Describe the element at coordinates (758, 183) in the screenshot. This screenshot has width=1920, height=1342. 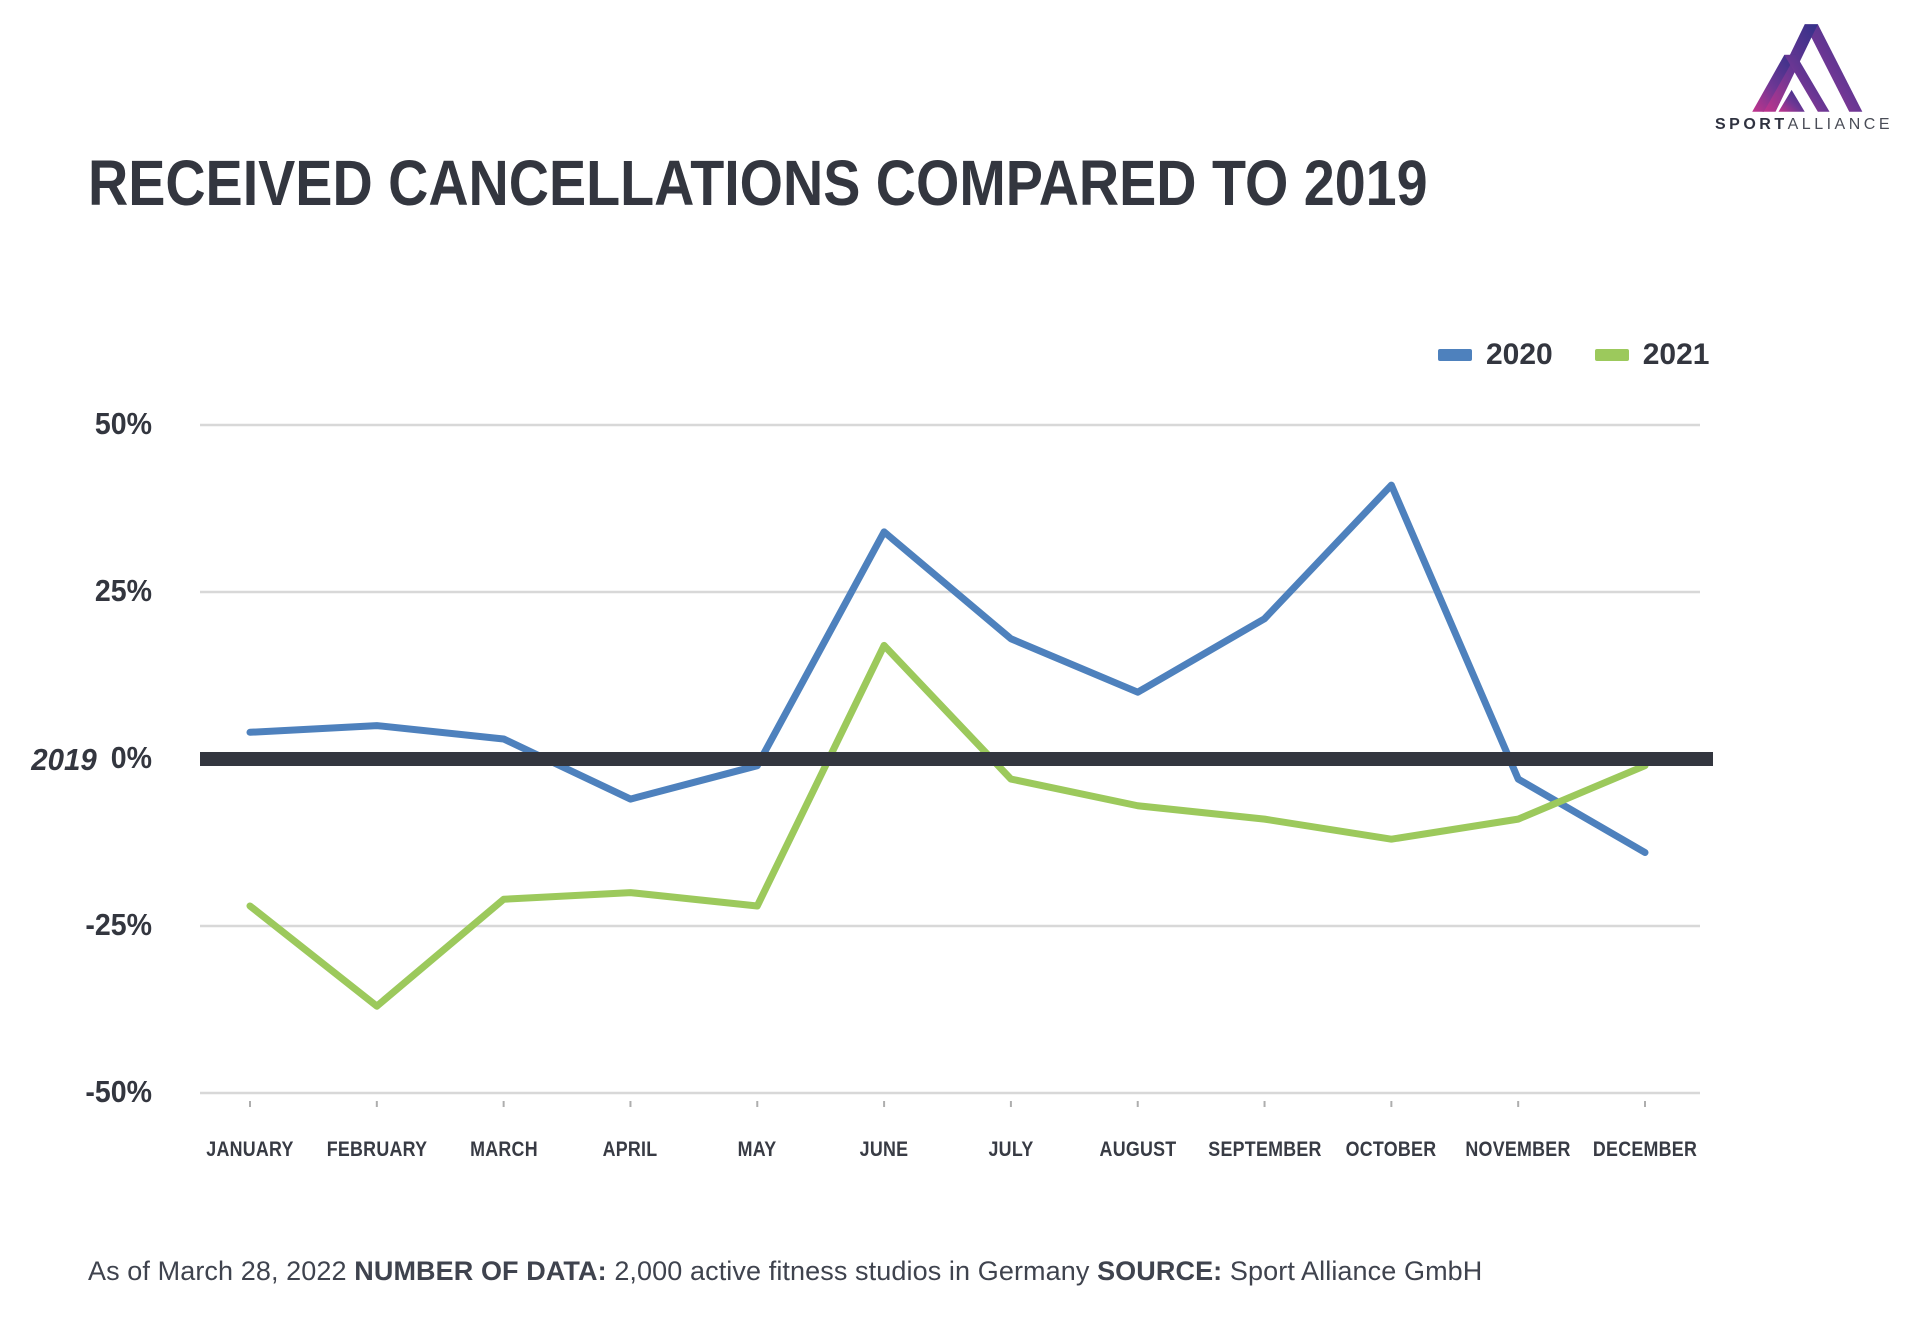
I see `page-title: RECEIVED CANCELLATIONS COMPARED TO 2019` at that location.